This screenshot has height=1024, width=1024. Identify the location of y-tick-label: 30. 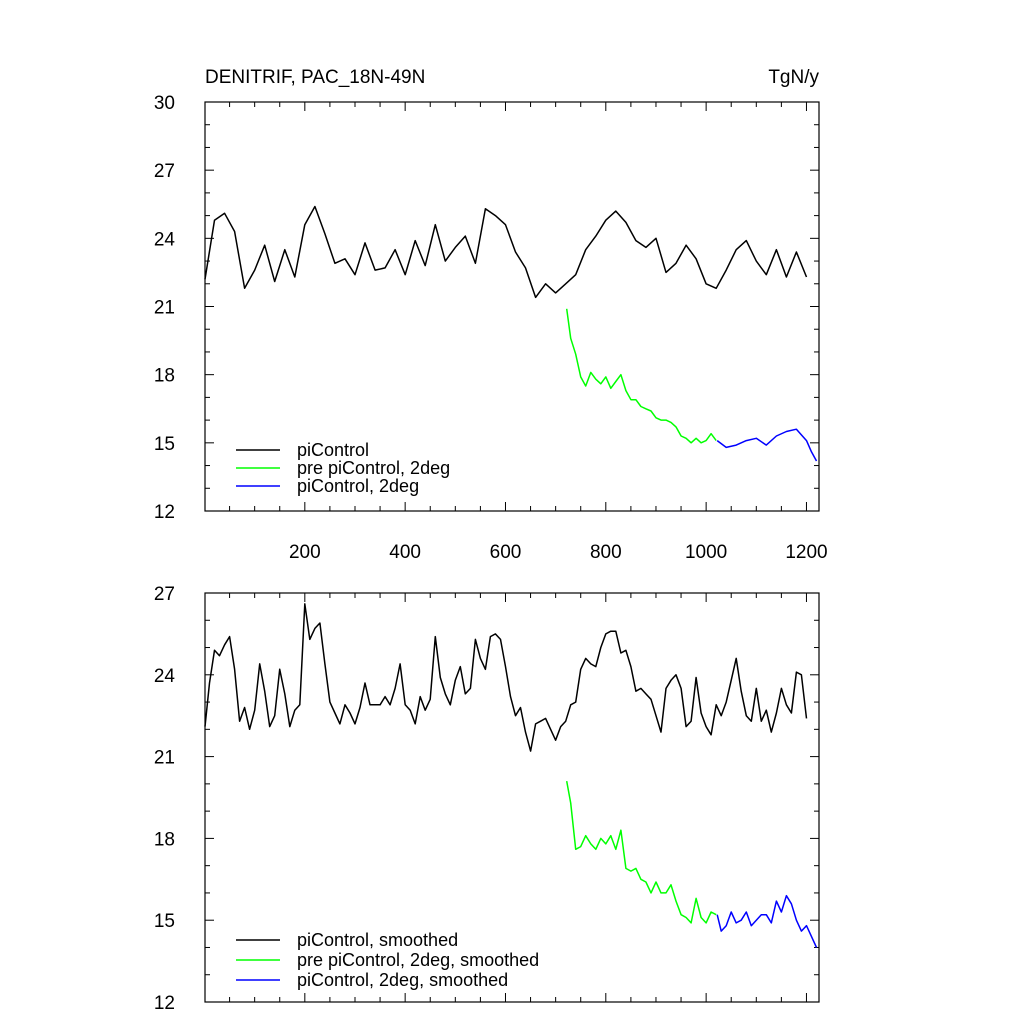
(164, 103).